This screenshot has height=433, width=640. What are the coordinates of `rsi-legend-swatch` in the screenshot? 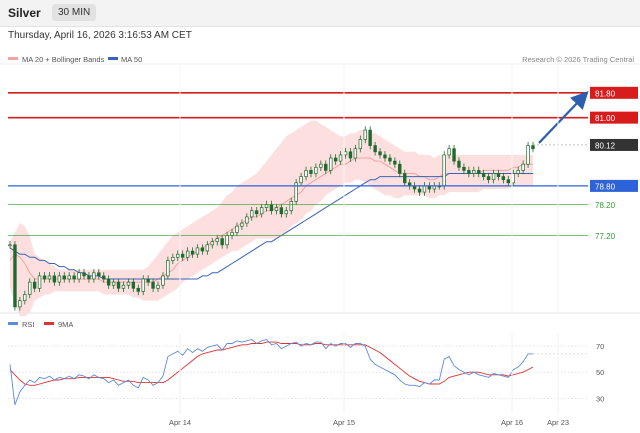 It's located at (13, 323).